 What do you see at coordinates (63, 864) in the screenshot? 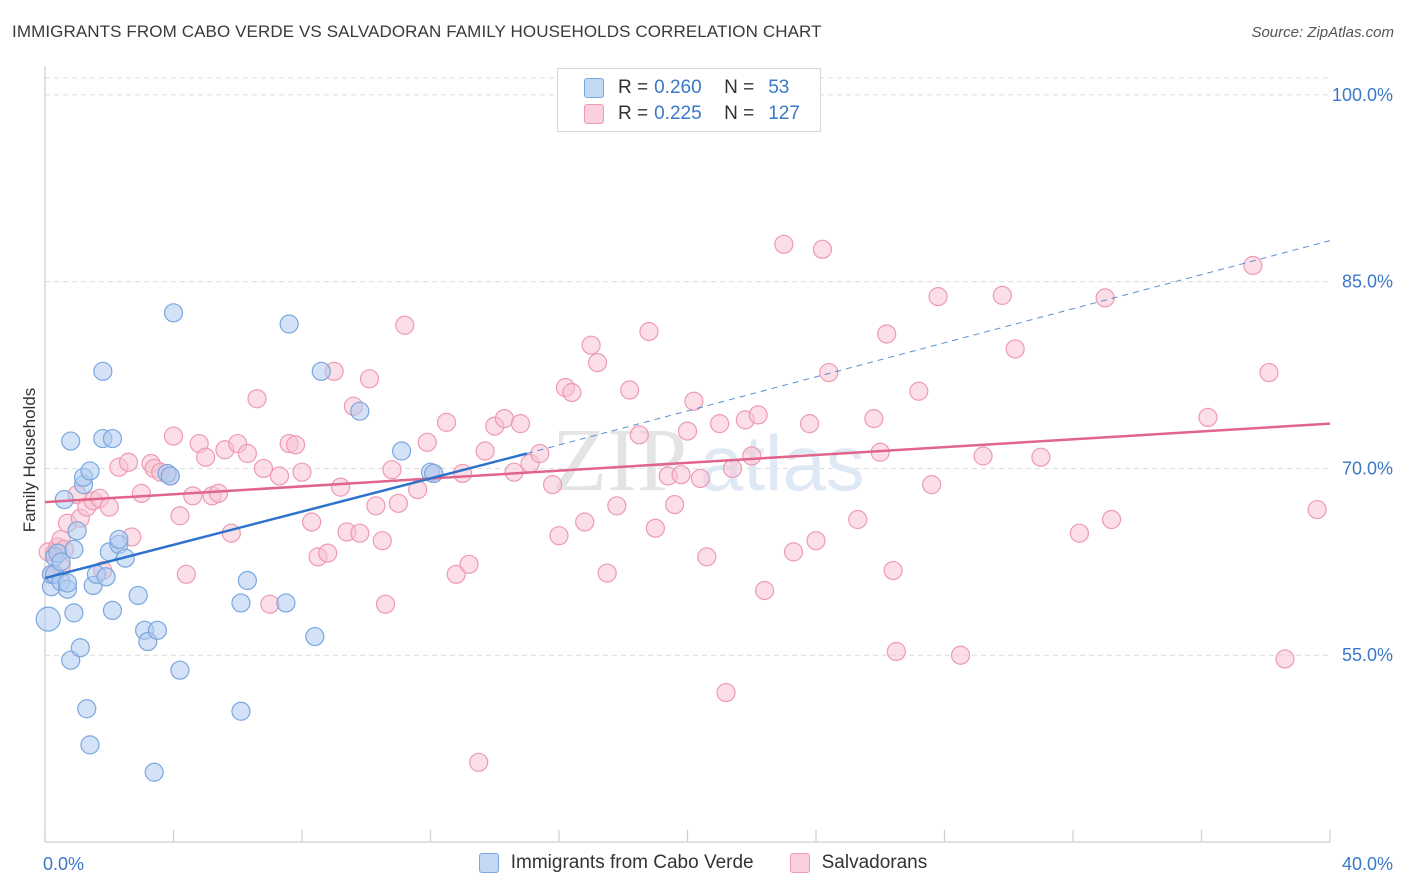
I see `x-tick-label: 0.0%` at bounding box center [63, 864].